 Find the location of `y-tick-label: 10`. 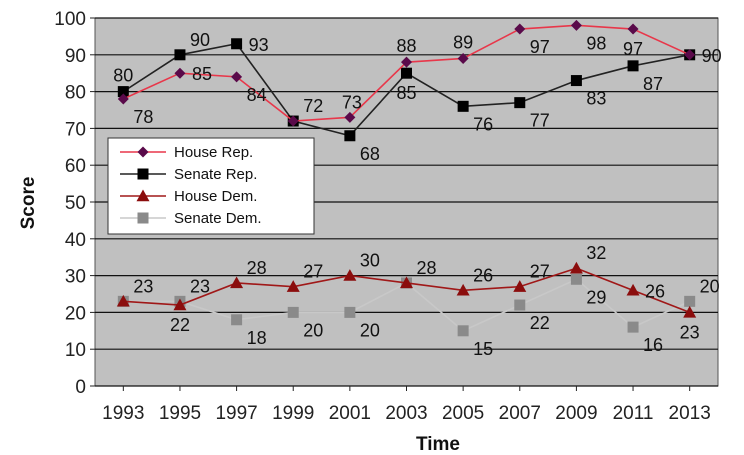

y-tick-label: 10 is located at coordinates (75, 350).